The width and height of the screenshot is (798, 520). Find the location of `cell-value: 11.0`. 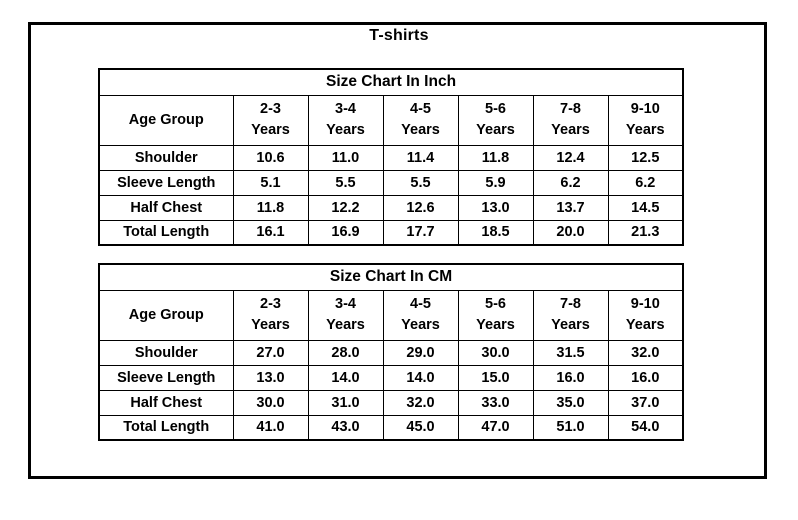

cell-value: 11.0 is located at coordinates (345, 157).